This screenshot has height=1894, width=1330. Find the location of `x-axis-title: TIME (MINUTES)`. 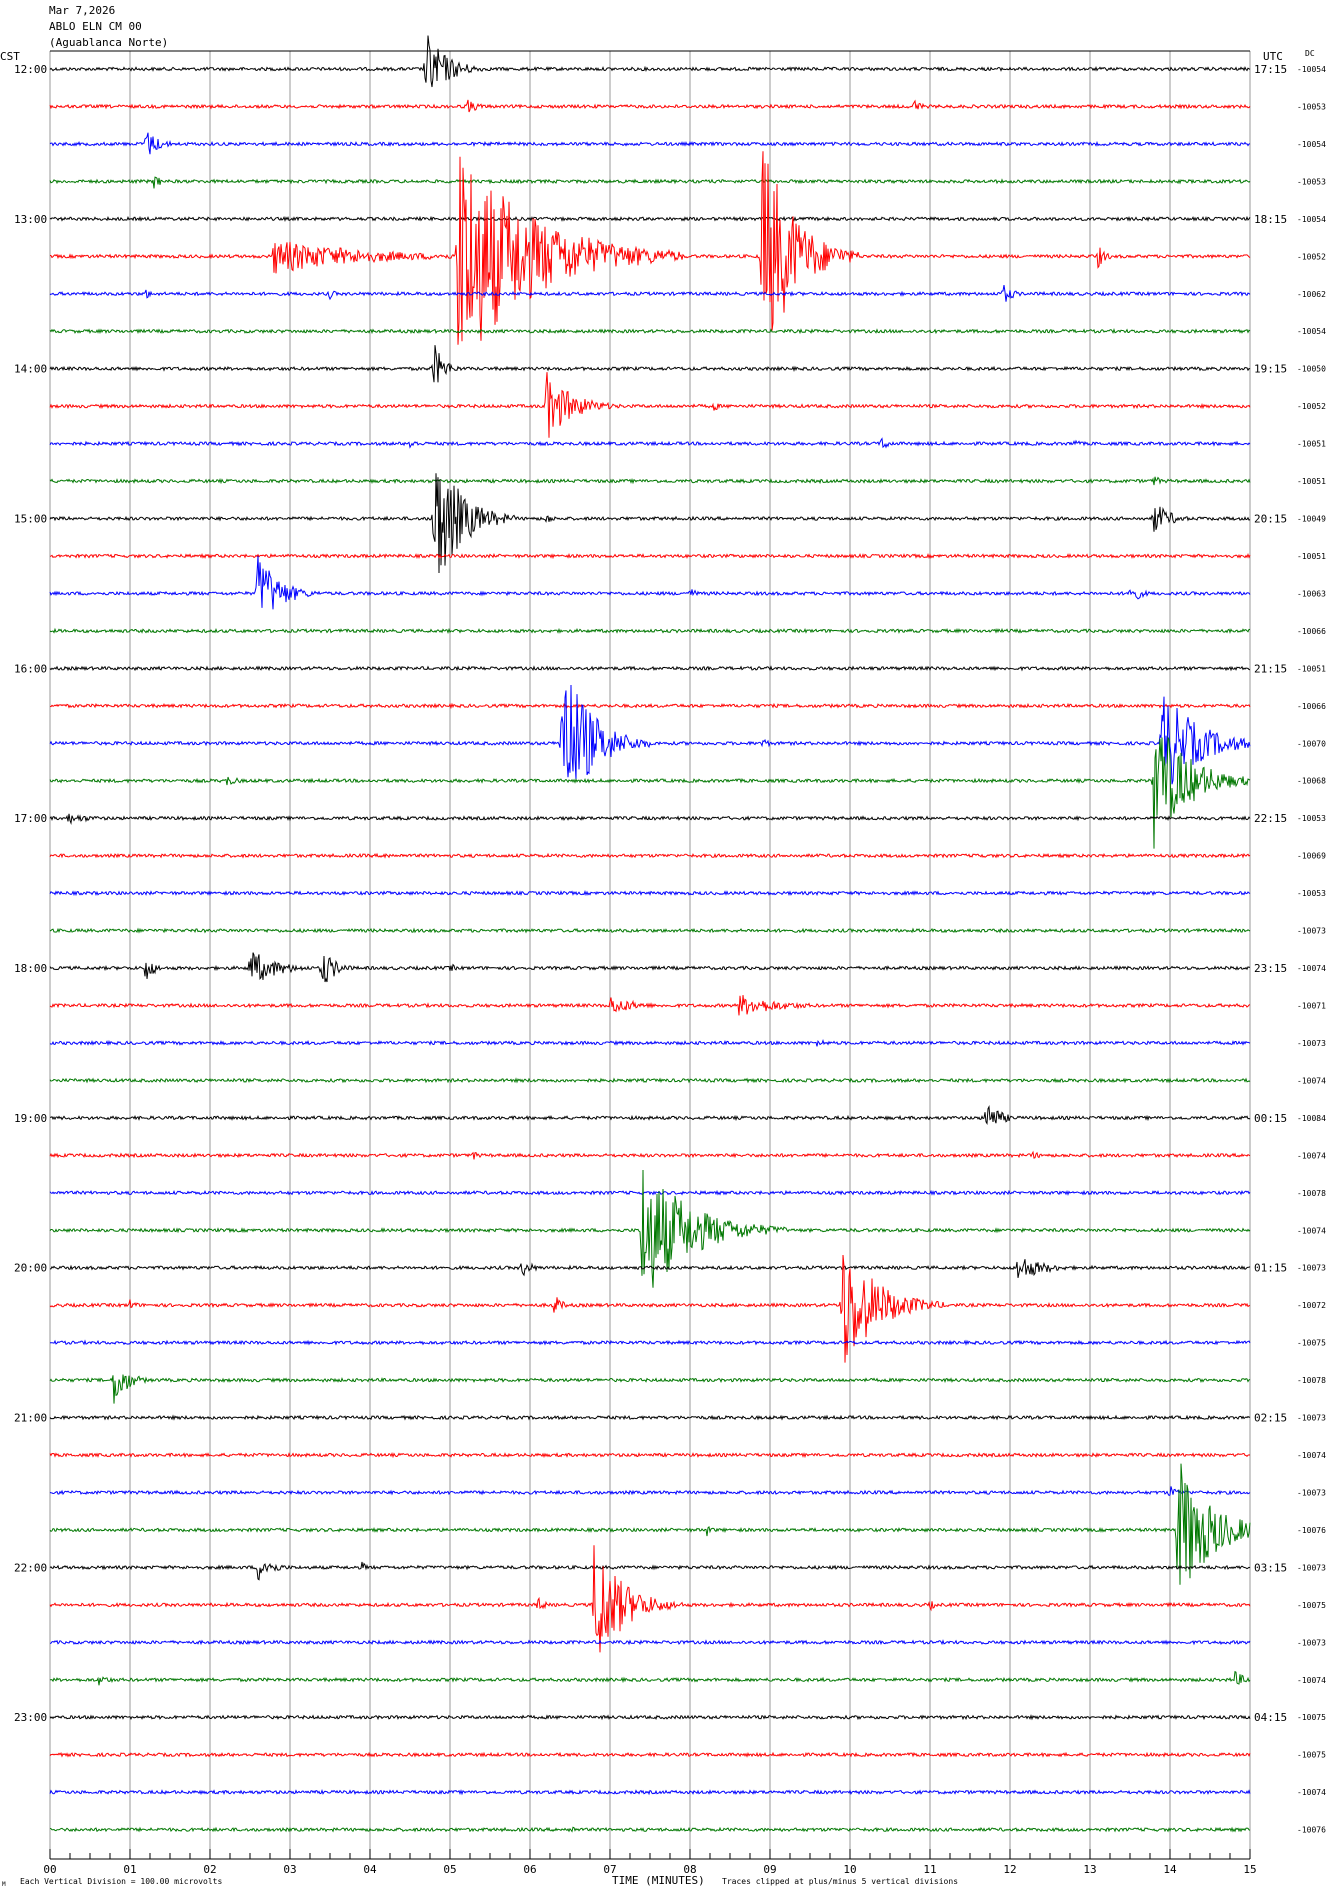

x-axis-title: TIME (MINUTES) is located at coordinates (658, 1880).